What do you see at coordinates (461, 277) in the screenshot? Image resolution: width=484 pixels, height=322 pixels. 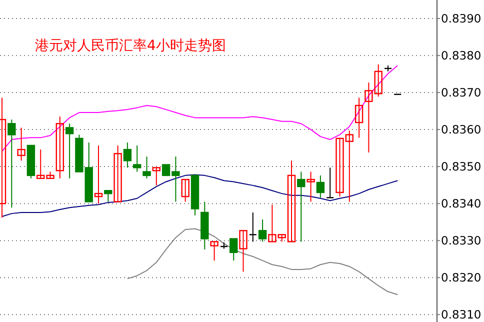 I see `y-tick-label: 0.8320` at bounding box center [461, 277].